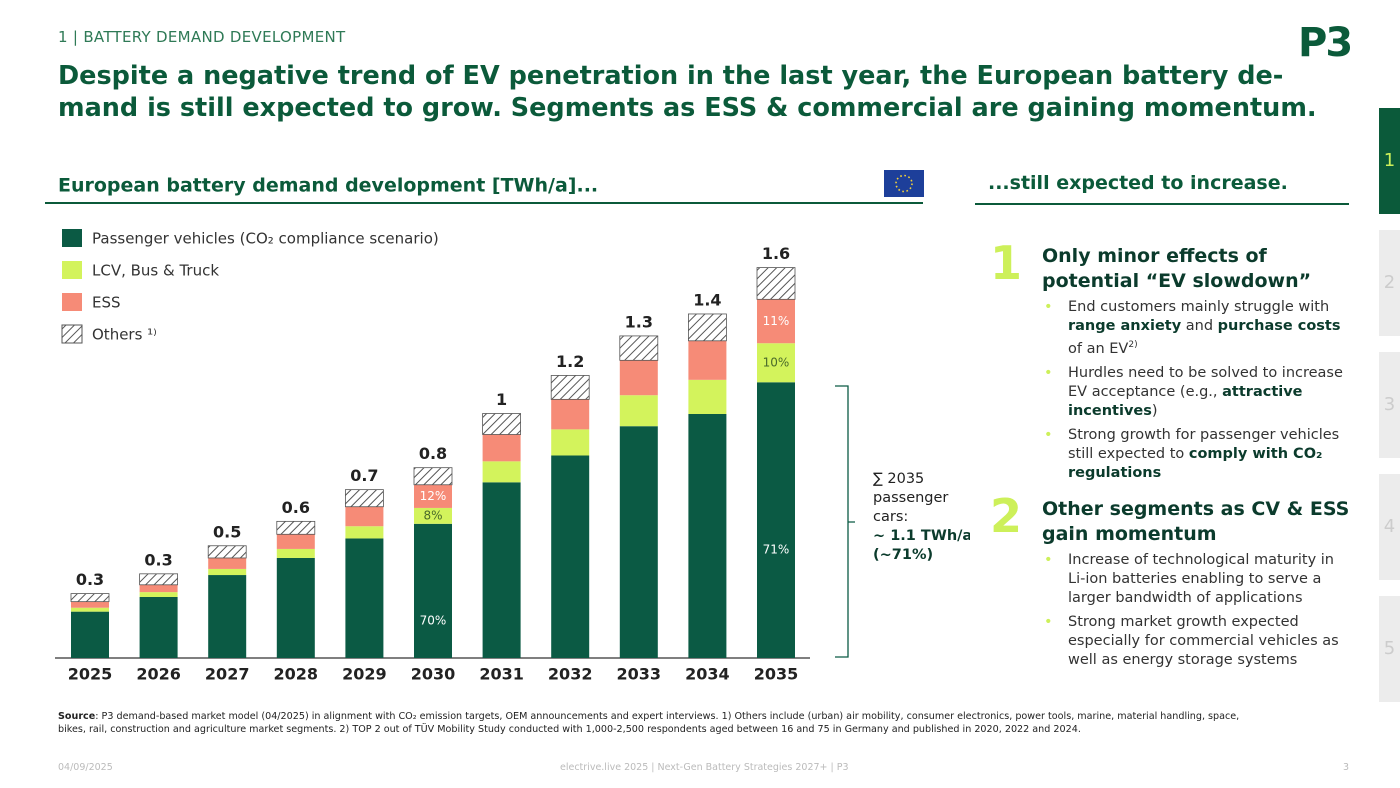 The image size is (1400, 788). What do you see at coordinates (1133, 345) in the screenshot?
I see `bullet-text: 2)` at bounding box center [1133, 345].